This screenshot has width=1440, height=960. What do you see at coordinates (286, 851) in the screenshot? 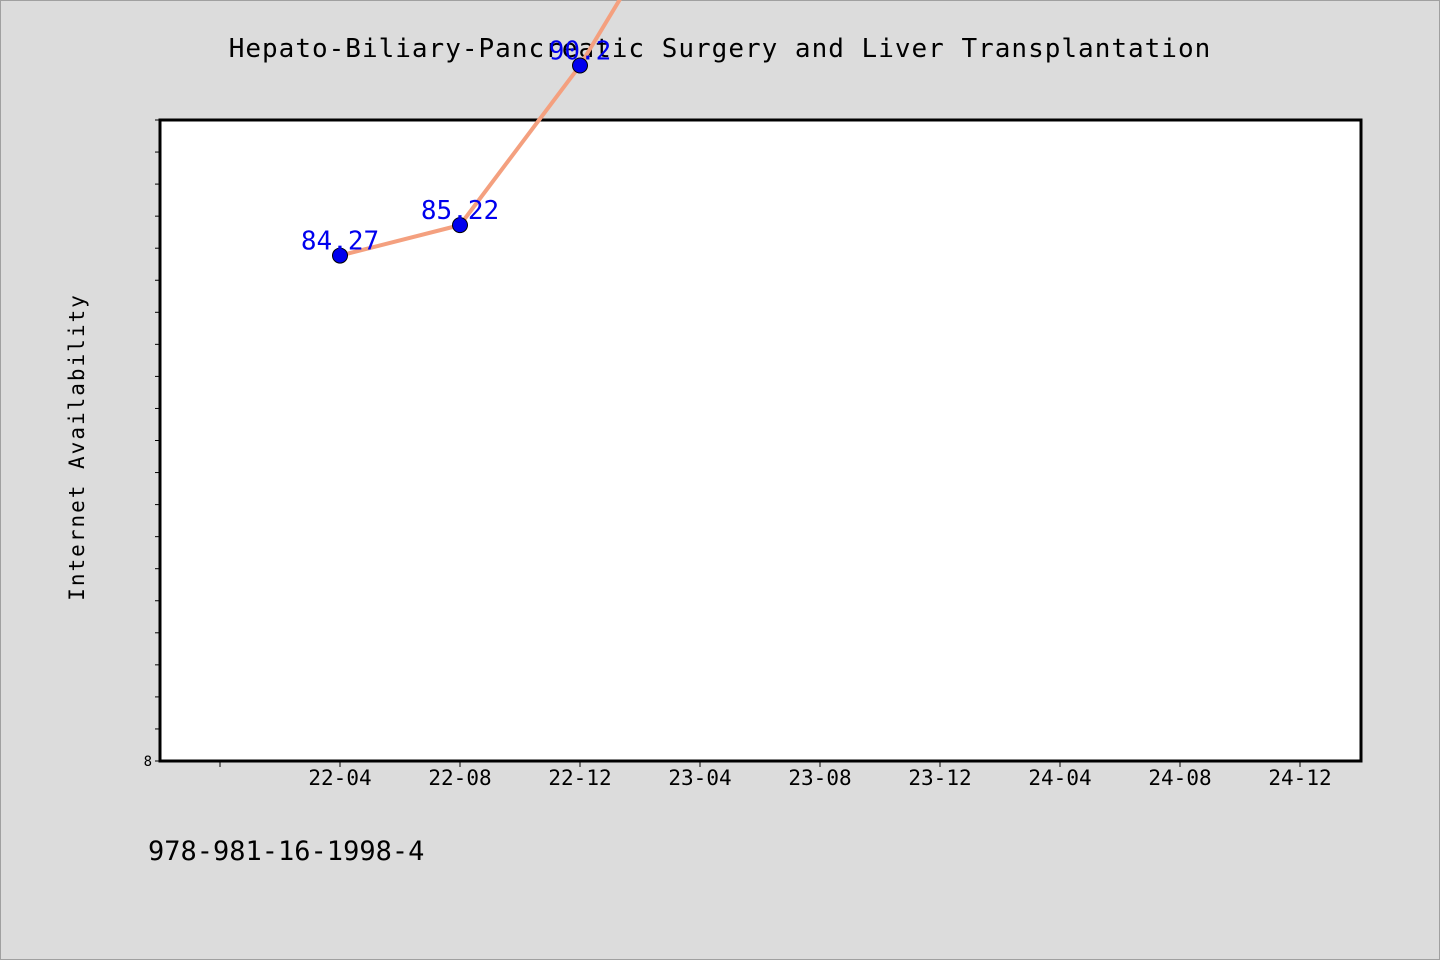
I see `footer-isbn: 978-981-16-1998-4` at bounding box center [286, 851].